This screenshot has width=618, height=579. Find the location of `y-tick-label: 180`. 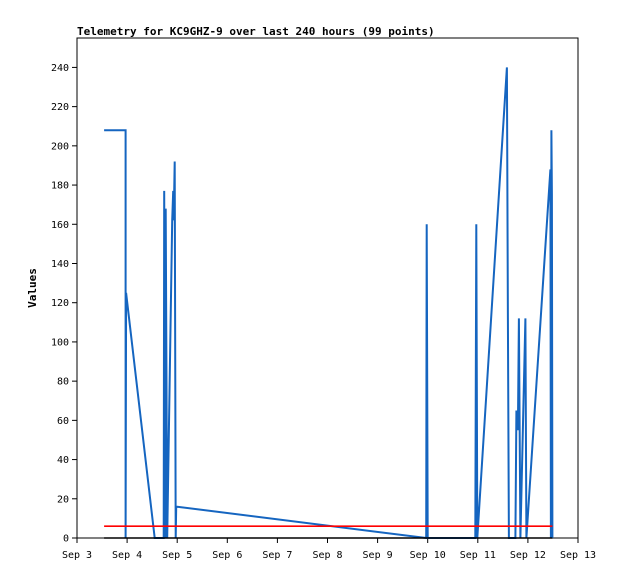

y-tick-label: 180 is located at coordinates (60, 186).